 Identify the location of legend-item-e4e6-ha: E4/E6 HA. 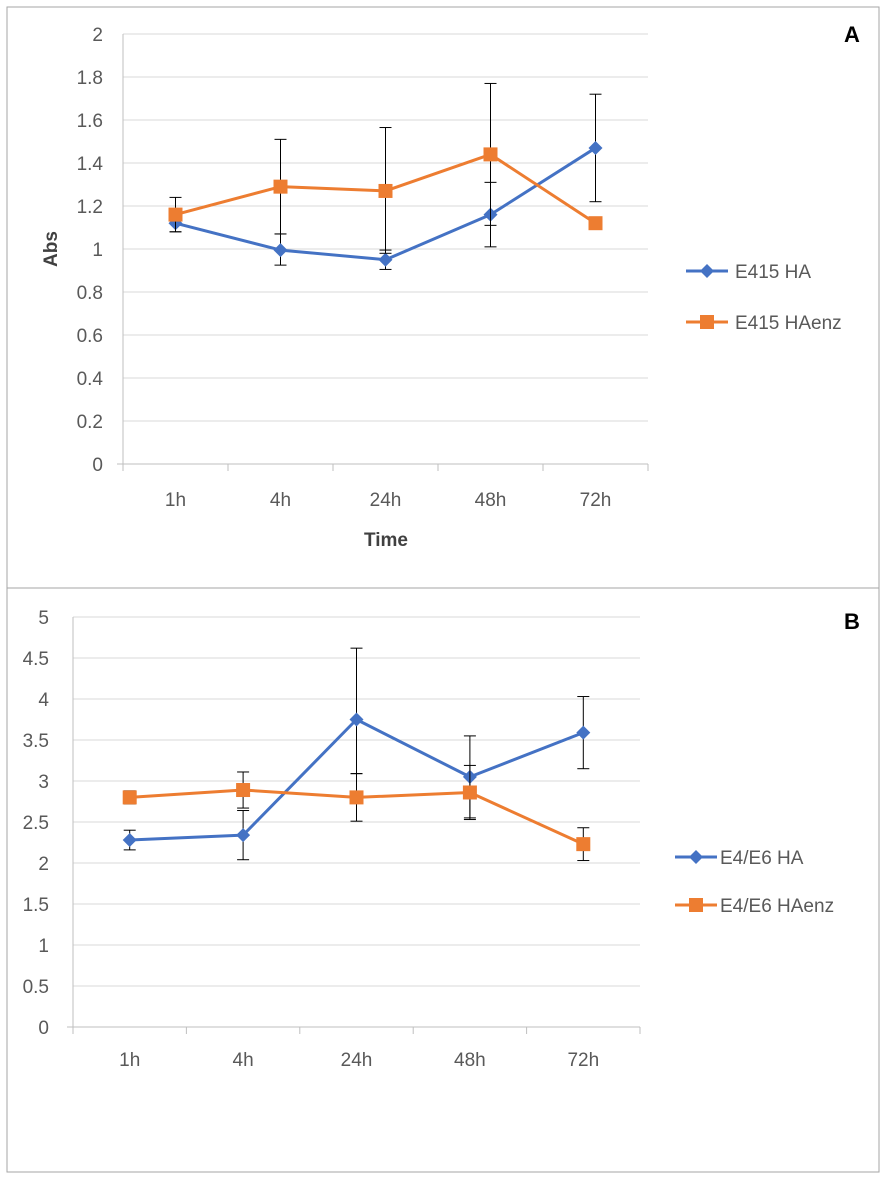
(739, 858).